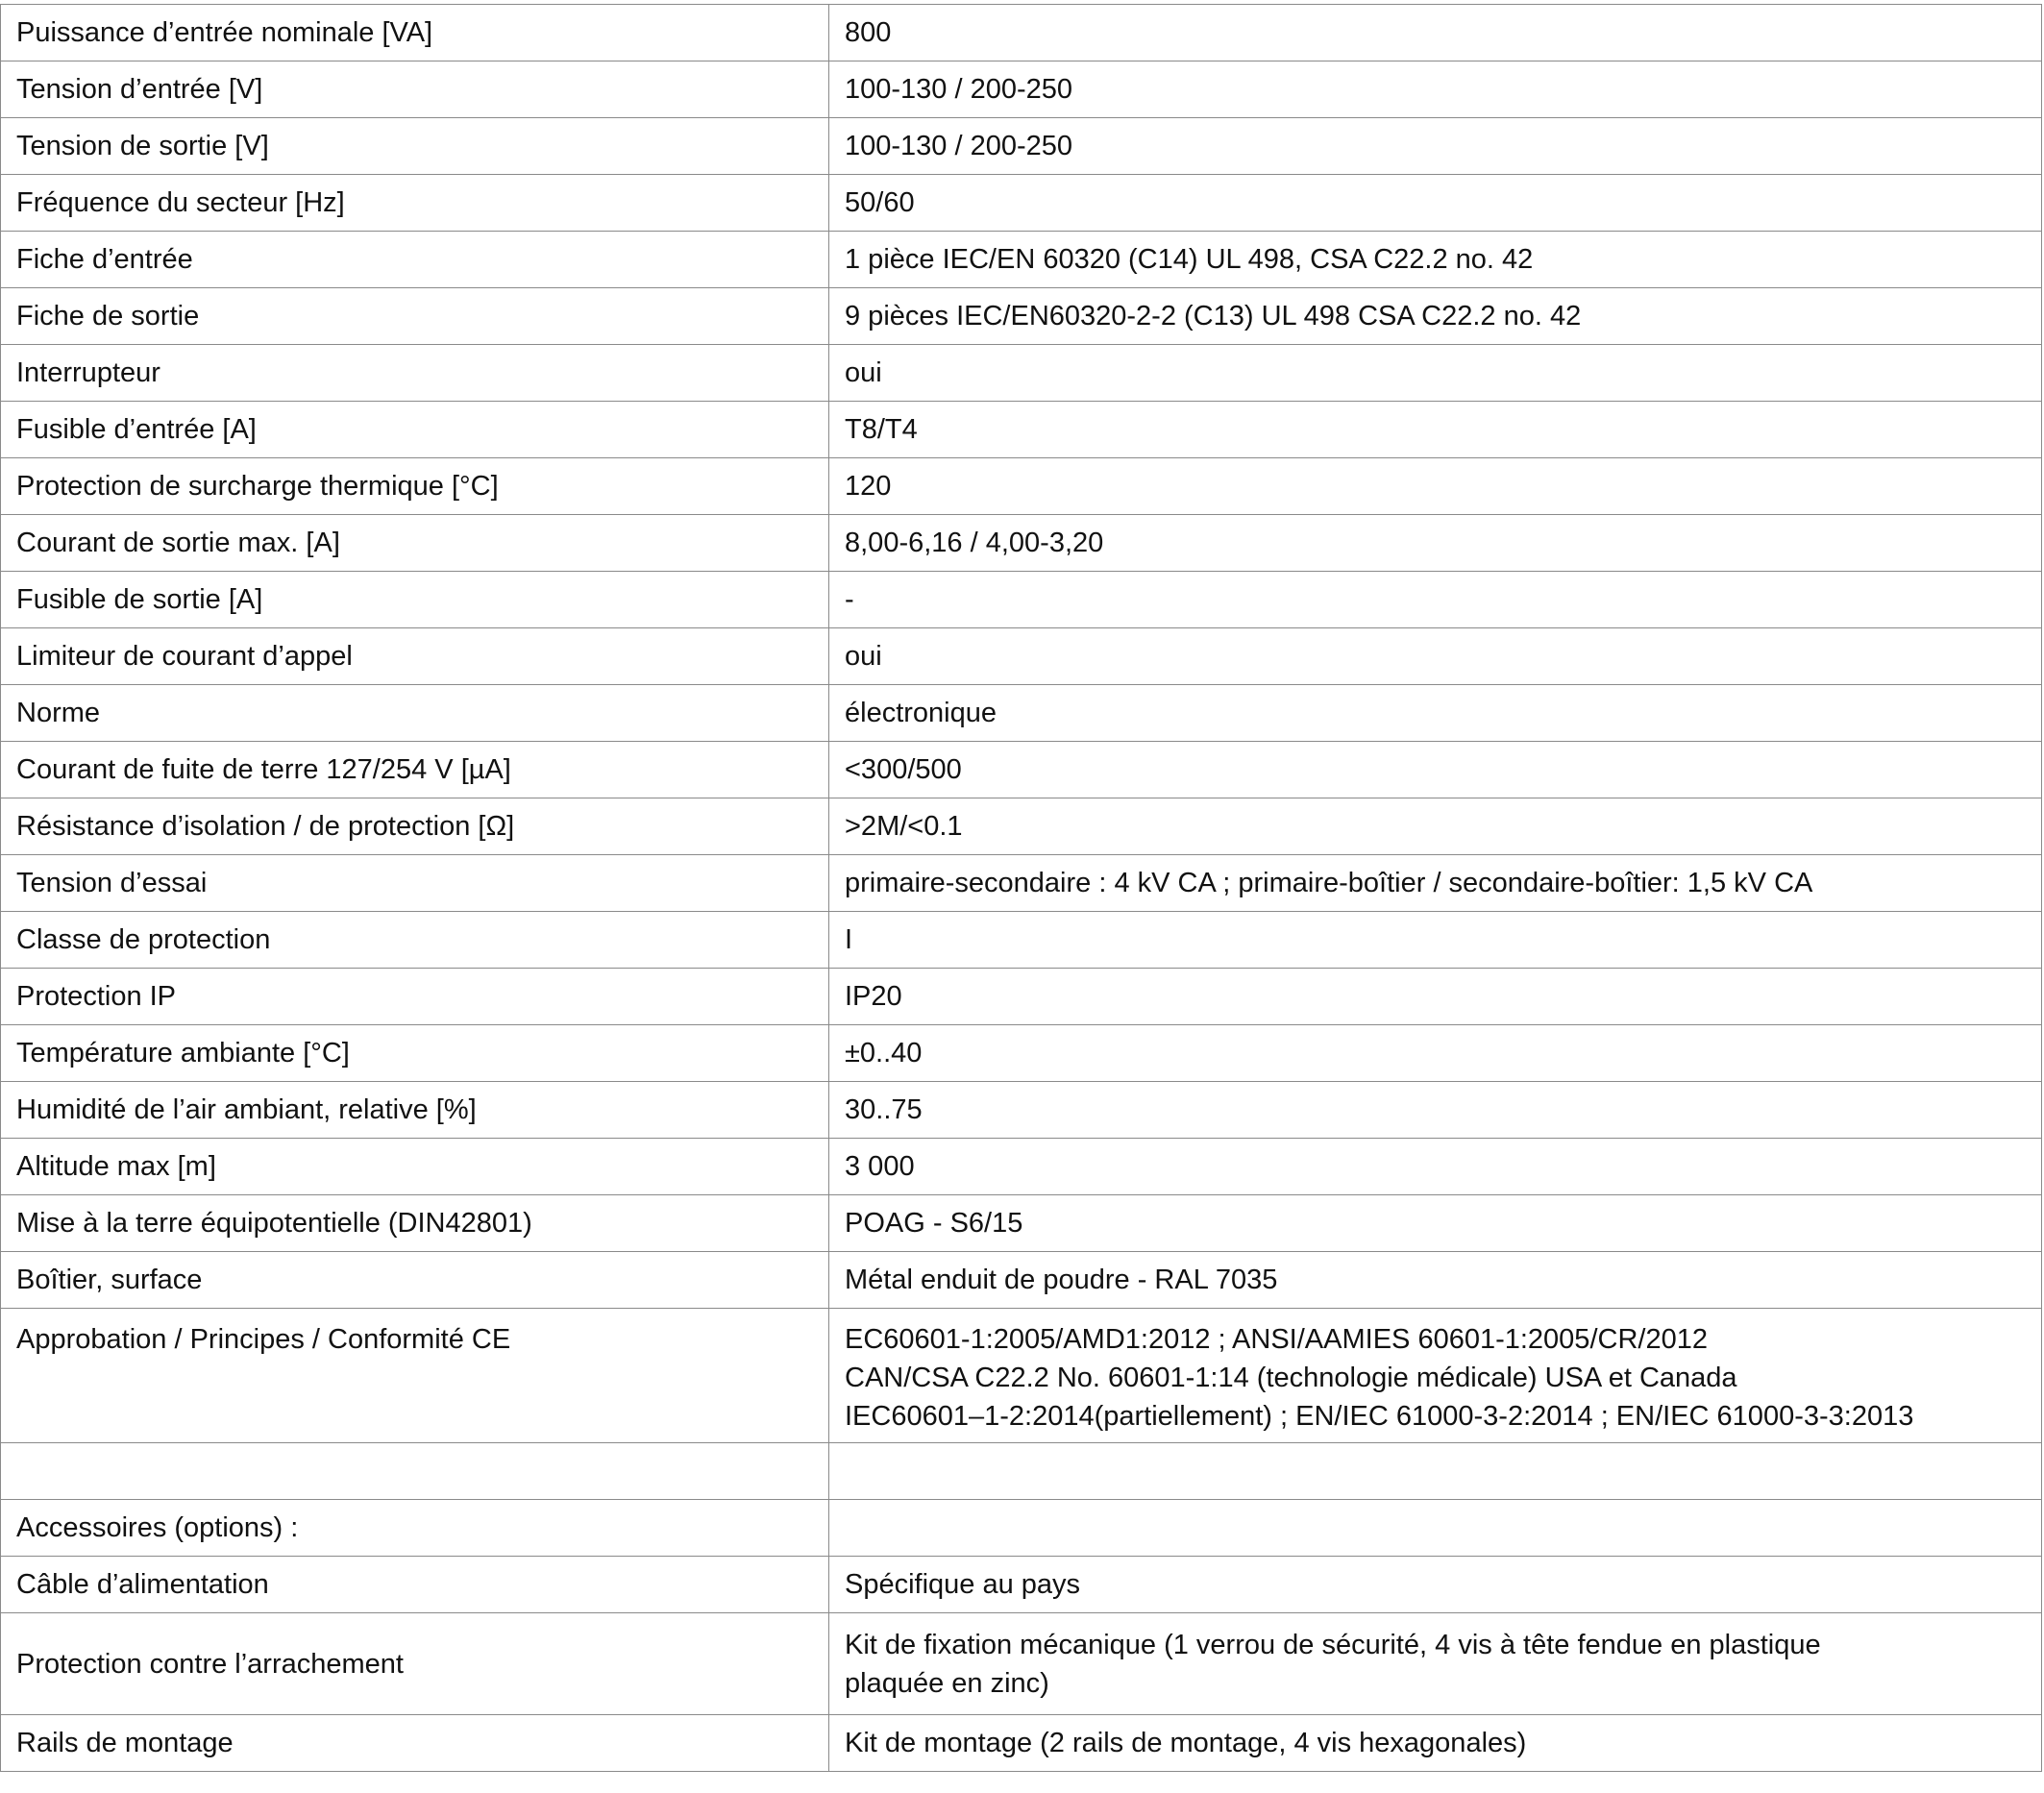  Describe the element at coordinates (414, 1280) in the screenshot. I see `parameter-cell: Boîtier, surface` at that location.